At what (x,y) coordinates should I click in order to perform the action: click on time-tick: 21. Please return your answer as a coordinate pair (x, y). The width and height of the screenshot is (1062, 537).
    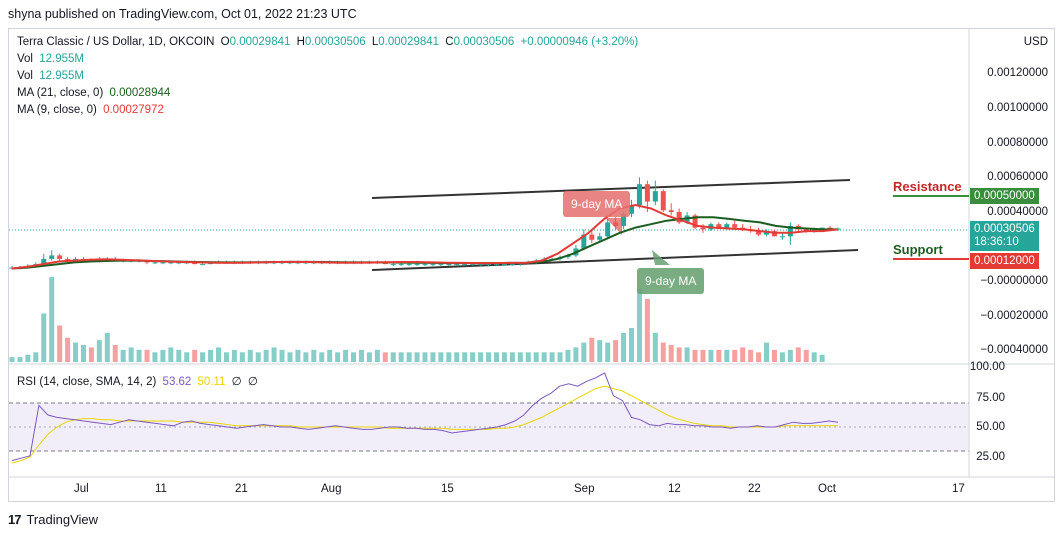
    Looking at the image, I should click on (241, 489).